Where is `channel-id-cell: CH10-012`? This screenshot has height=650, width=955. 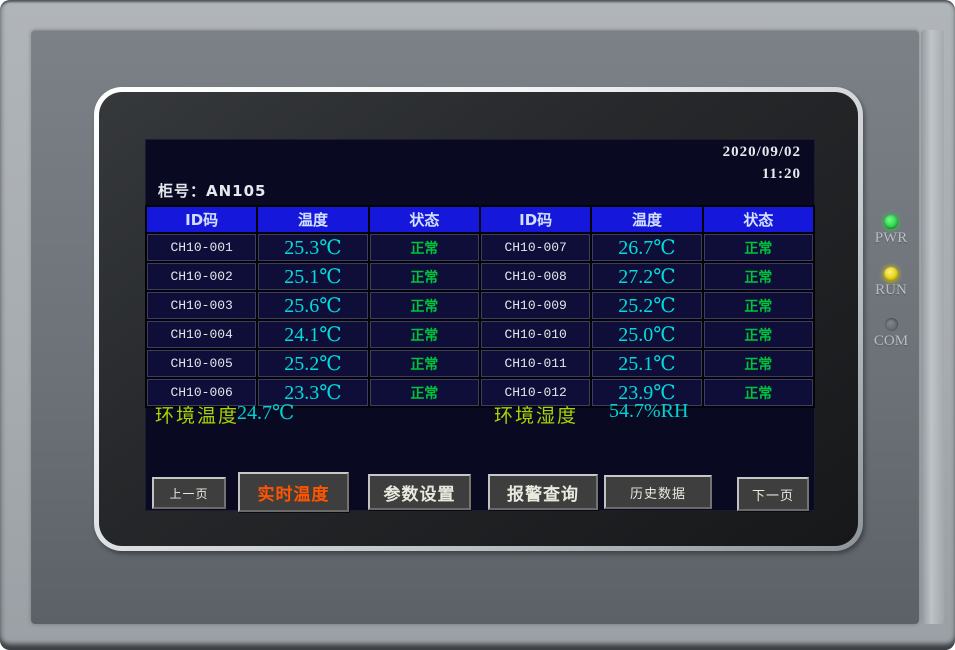
channel-id-cell: CH10-012 is located at coordinates (535, 392).